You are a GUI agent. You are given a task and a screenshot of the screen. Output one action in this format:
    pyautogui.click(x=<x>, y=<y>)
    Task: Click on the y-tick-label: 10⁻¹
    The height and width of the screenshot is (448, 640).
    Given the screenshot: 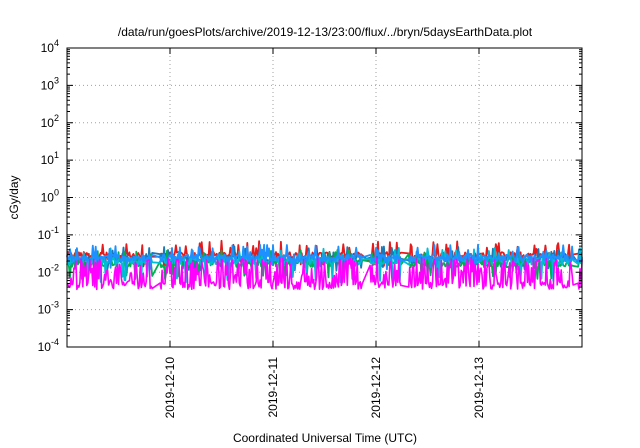 What is the action you would take?
    pyautogui.click(x=48, y=233)
    